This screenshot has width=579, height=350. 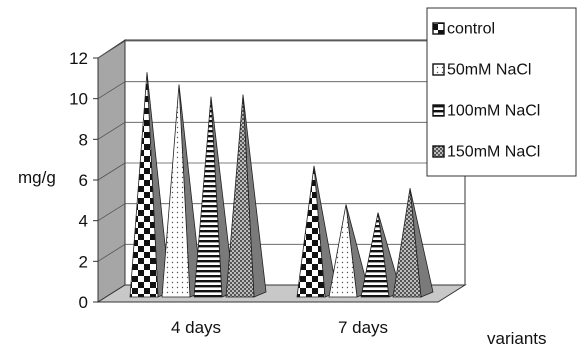 What do you see at coordinates (517, 338) in the screenshot?
I see `x-axis-title: variants` at bounding box center [517, 338].